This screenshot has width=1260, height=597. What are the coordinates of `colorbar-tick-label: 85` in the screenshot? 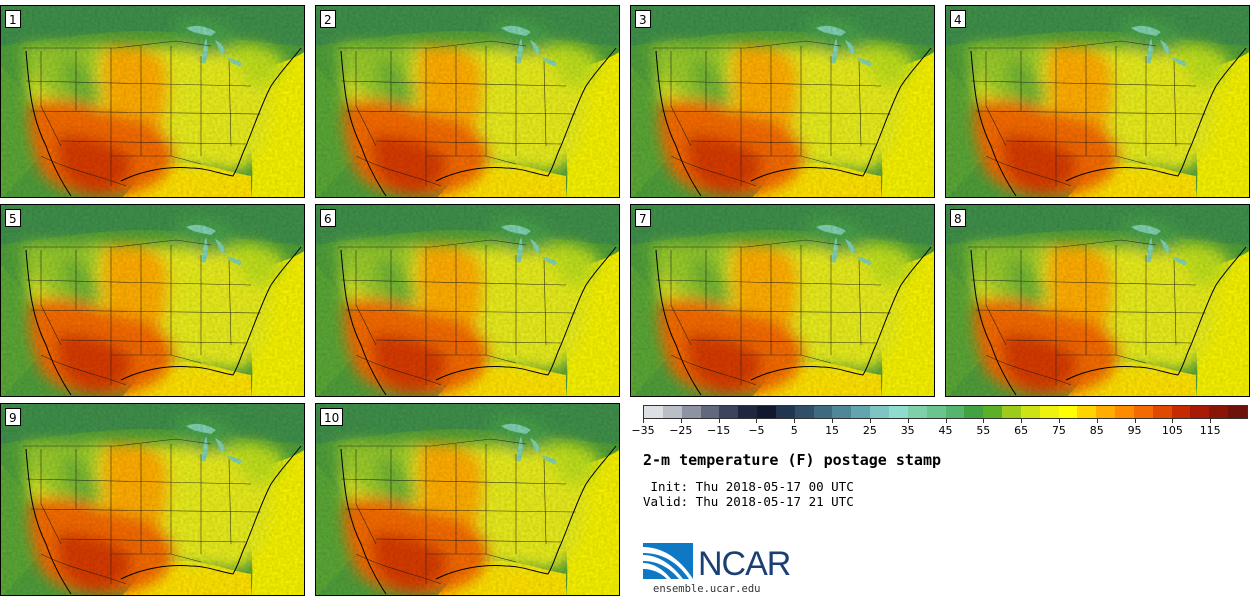 It's located at (1096, 430).